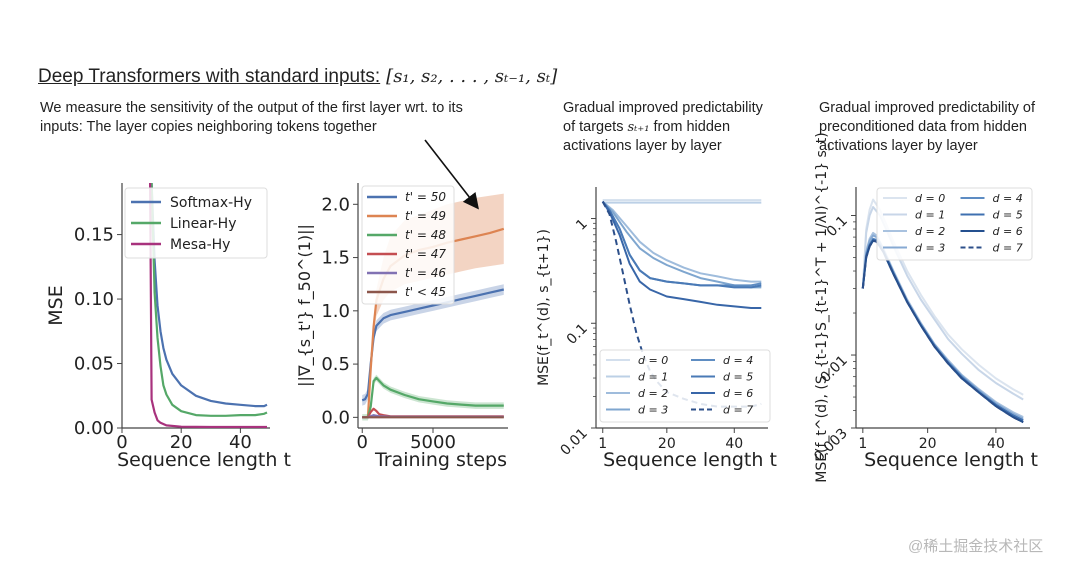 The height and width of the screenshot is (564, 1080). What do you see at coordinates (94, 299) in the screenshot?
I see `y-tick-label: 0.10` at bounding box center [94, 299].